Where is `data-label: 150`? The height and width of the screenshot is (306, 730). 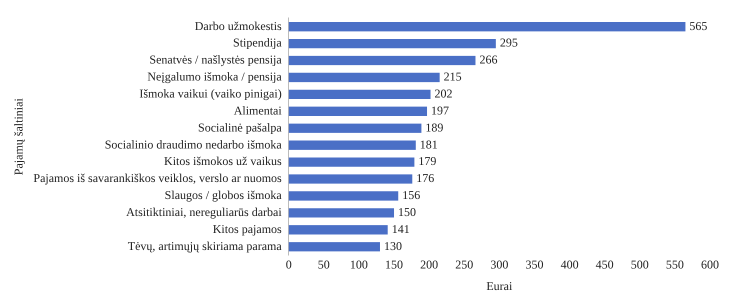
data-label: 150 is located at coordinates (407, 212).